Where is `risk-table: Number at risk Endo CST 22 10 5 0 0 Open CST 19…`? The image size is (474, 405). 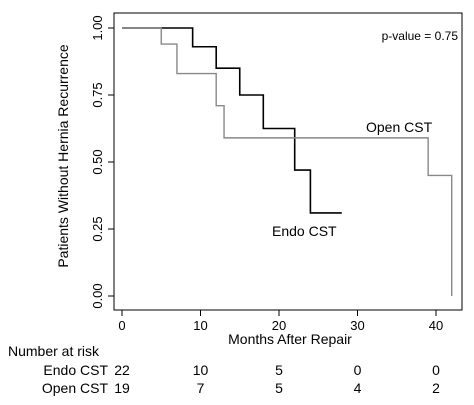
risk-table: Number at risk Endo CST 22 10 5 0 0 Open CST 19… is located at coordinates (224, 369).